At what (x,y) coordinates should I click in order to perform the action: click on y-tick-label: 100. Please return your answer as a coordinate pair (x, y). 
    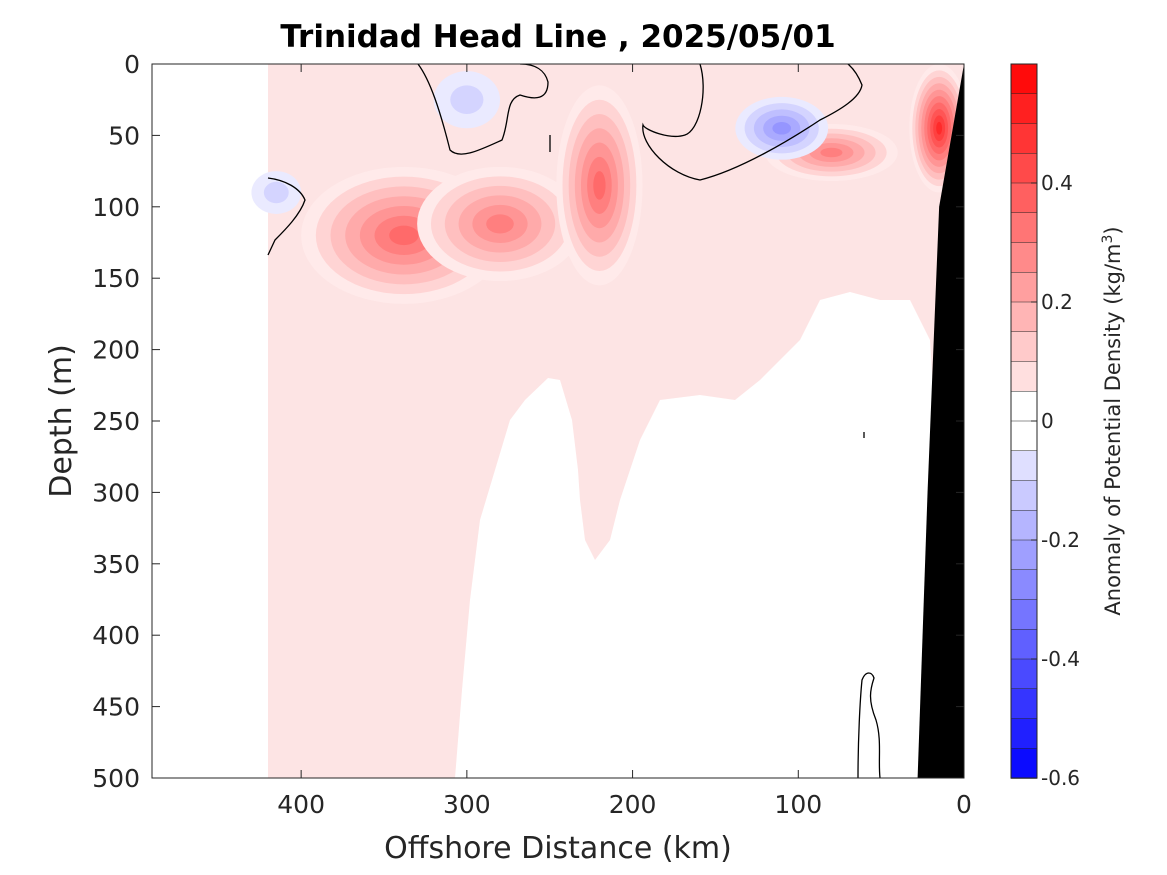
    Looking at the image, I should click on (116, 207).